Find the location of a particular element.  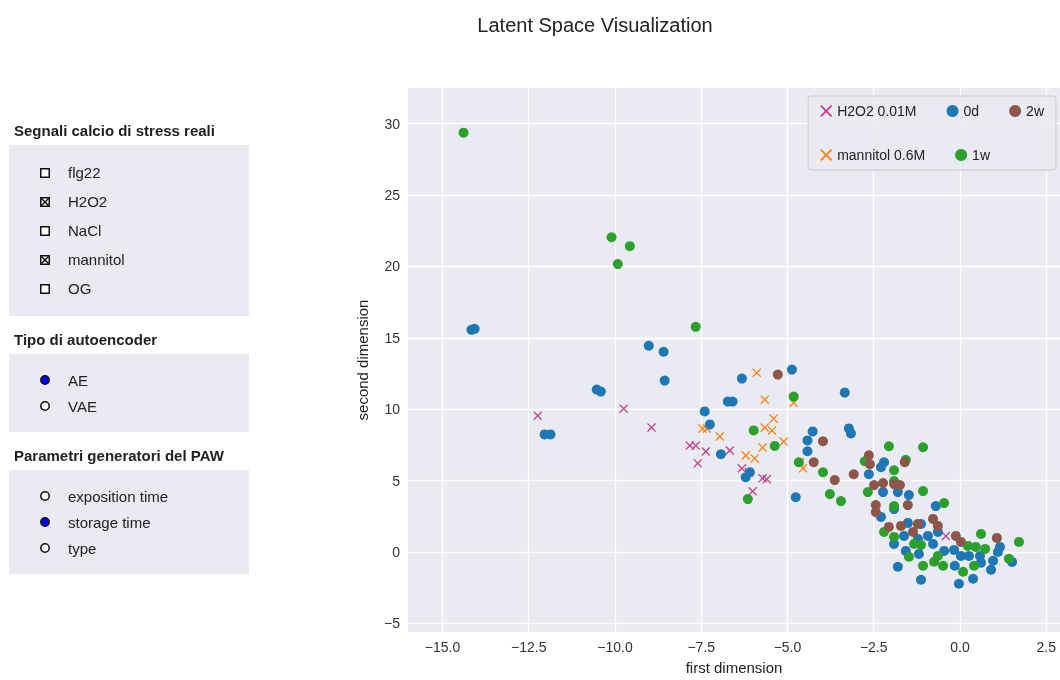

y-tick-label: 30 is located at coordinates (392, 123).